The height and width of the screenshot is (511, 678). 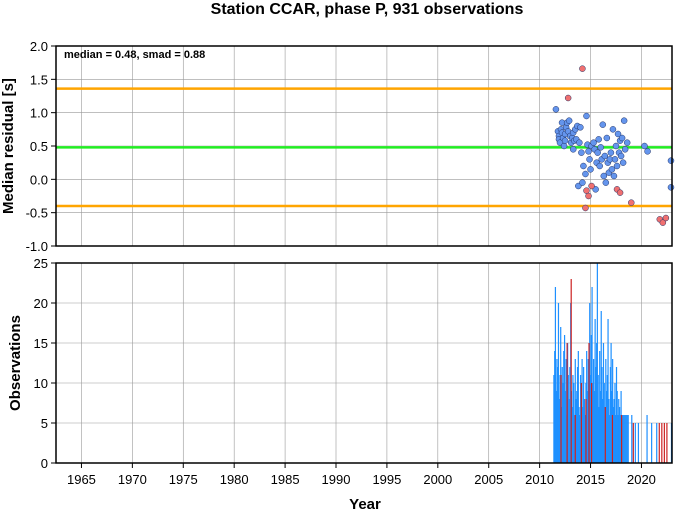 I want to click on xtick-label-10: 2015, so click(x=590, y=479).